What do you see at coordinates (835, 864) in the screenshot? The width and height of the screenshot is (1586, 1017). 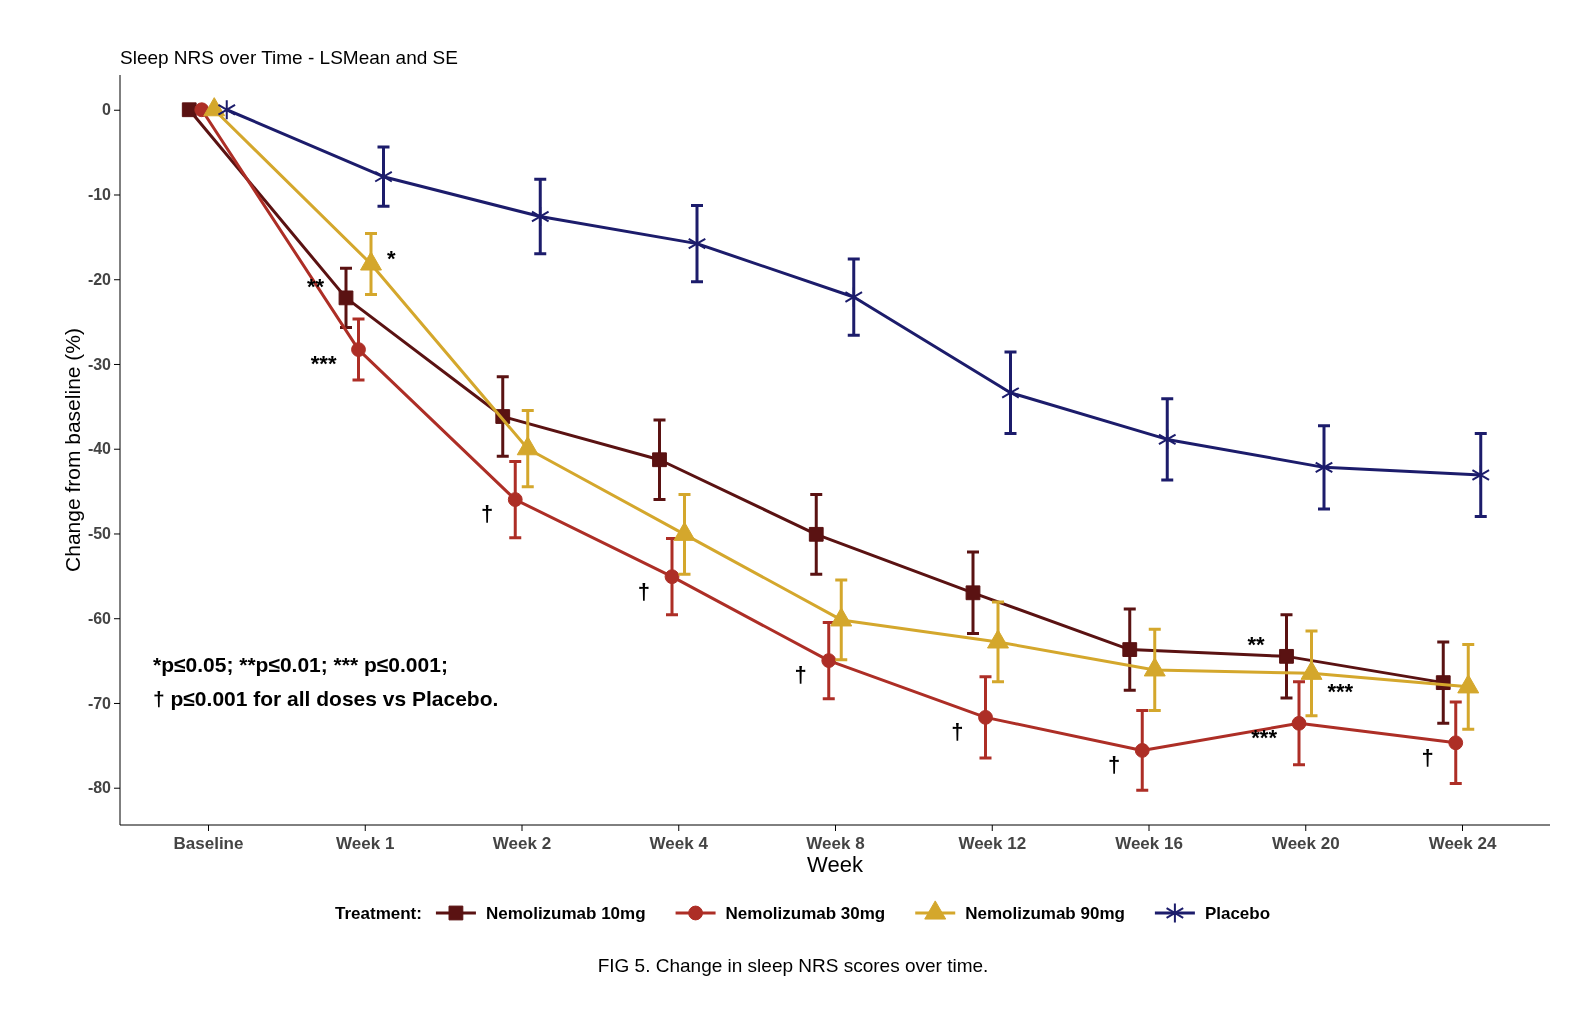 I see `x-axis-title: Week` at bounding box center [835, 864].